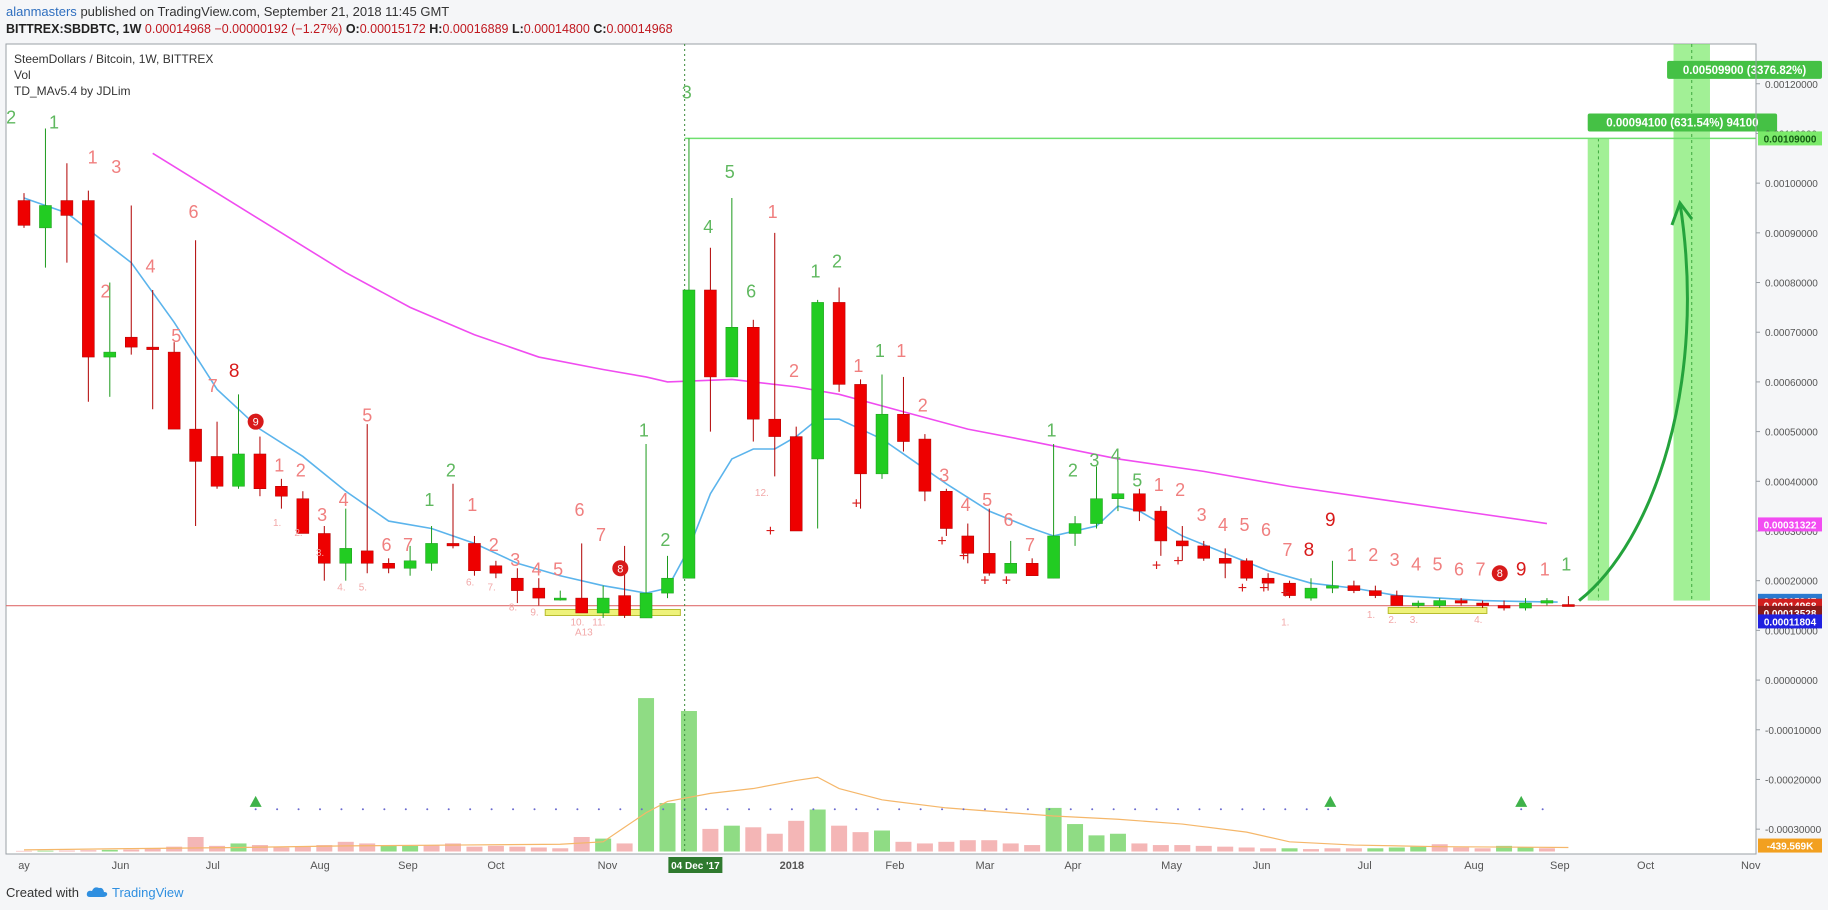  Describe the element at coordinates (392, 29) in the screenshot. I see `open-value: 0.00015172` at that location.